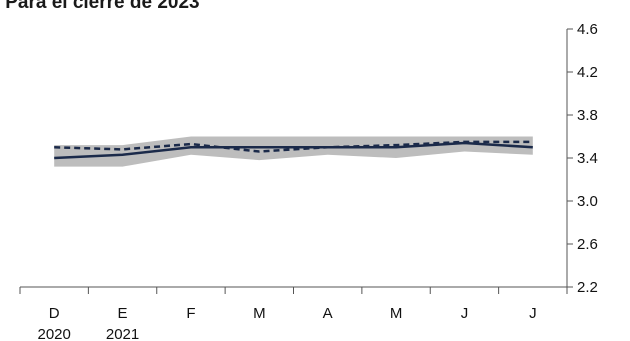 This screenshot has width=630, height=341. Describe the element at coordinates (587, 158) in the screenshot. I see `y-tick-label: 3.4` at that location.